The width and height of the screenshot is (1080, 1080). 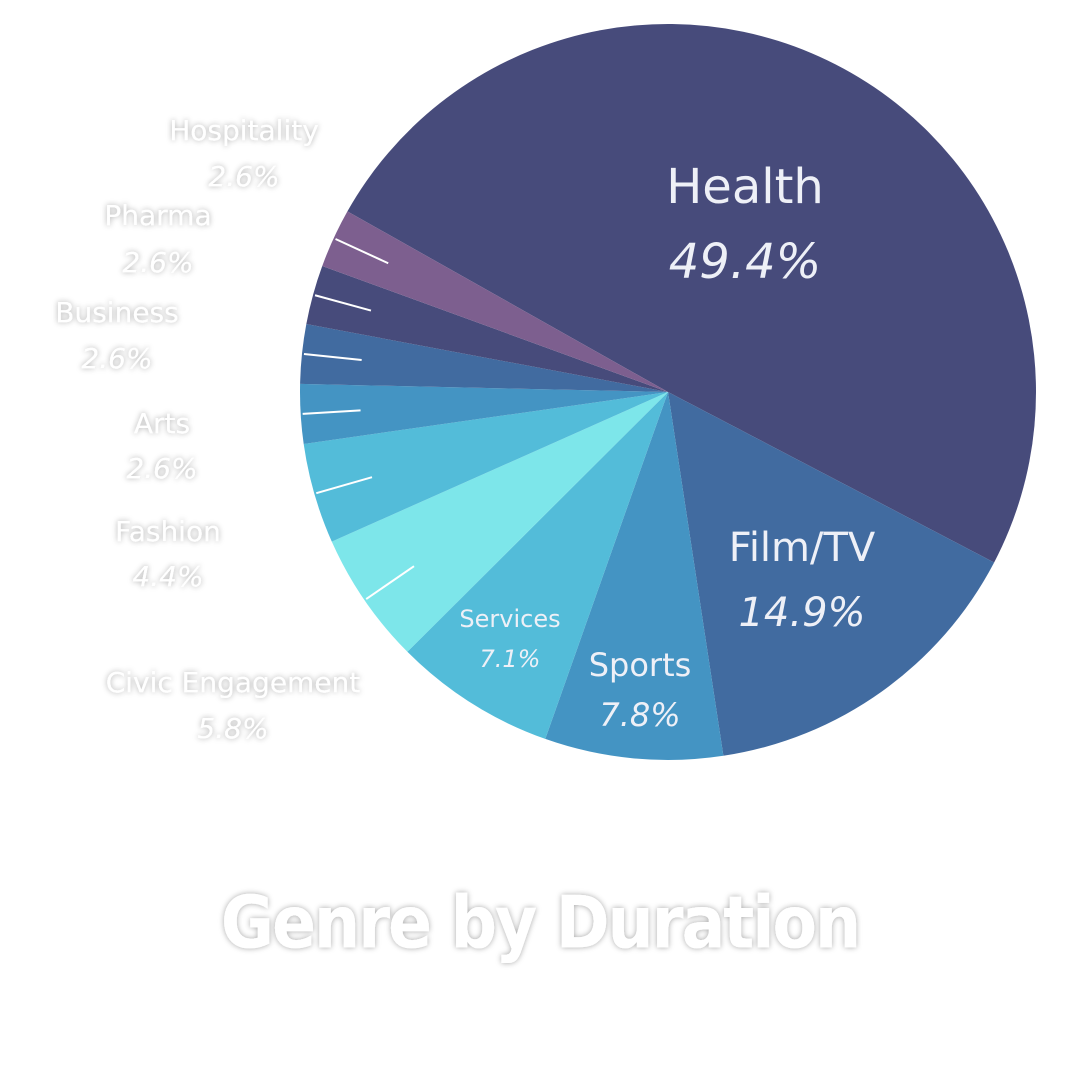 I want to click on slice-label: Sports, so click(x=640, y=665).